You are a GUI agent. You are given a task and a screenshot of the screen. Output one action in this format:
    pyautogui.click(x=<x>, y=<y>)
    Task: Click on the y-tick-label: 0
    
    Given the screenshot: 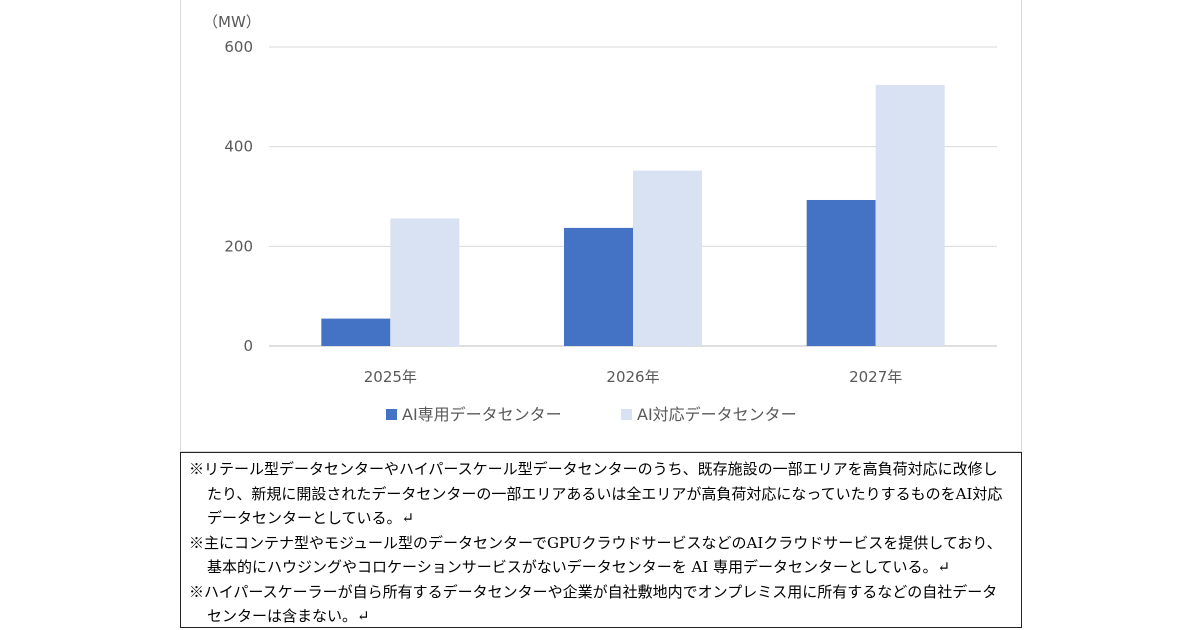 What is the action you would take?
    pyautogui.click(x=248, y=346)
    